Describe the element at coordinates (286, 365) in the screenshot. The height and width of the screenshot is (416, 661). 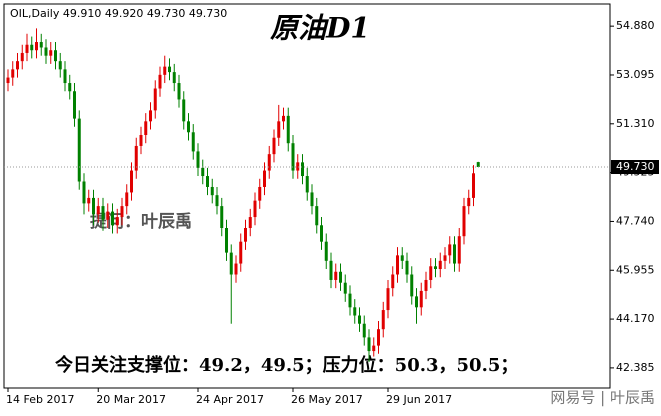
I see `footer-note: 今日关注支撑位：49.2，49.5；压力位：50.3，50.5；` at that location.